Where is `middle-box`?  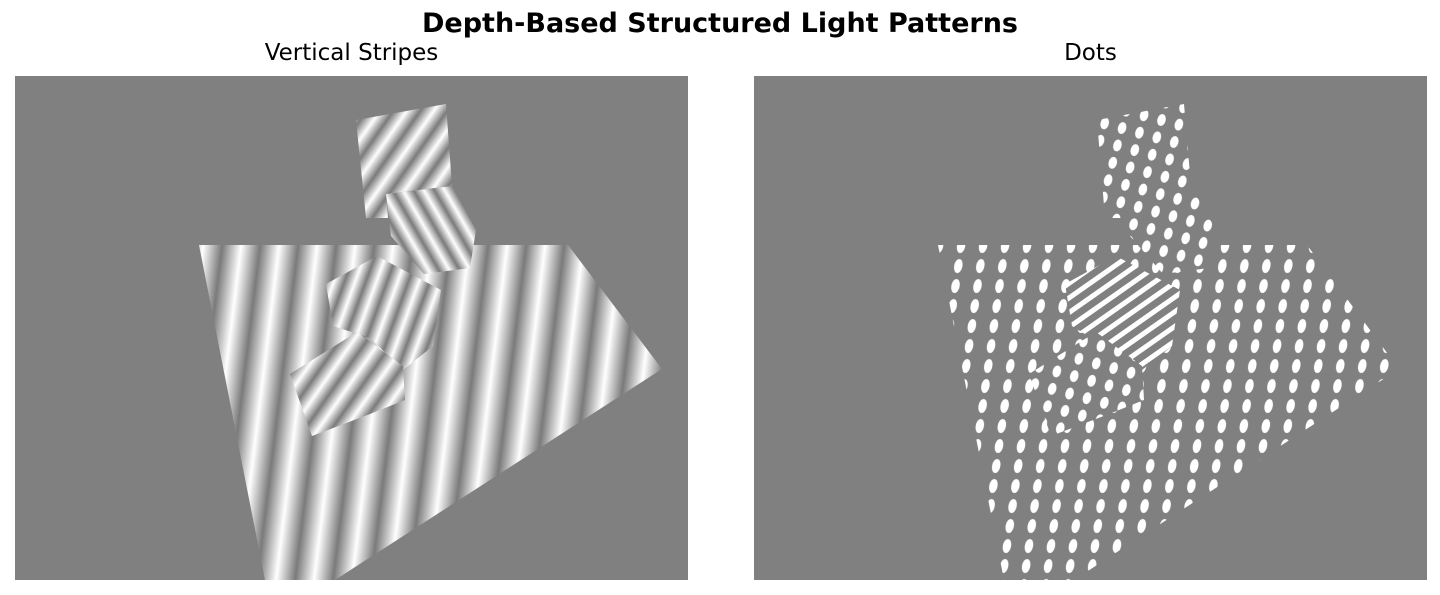
middle-box is located at coordinates (431, 230).